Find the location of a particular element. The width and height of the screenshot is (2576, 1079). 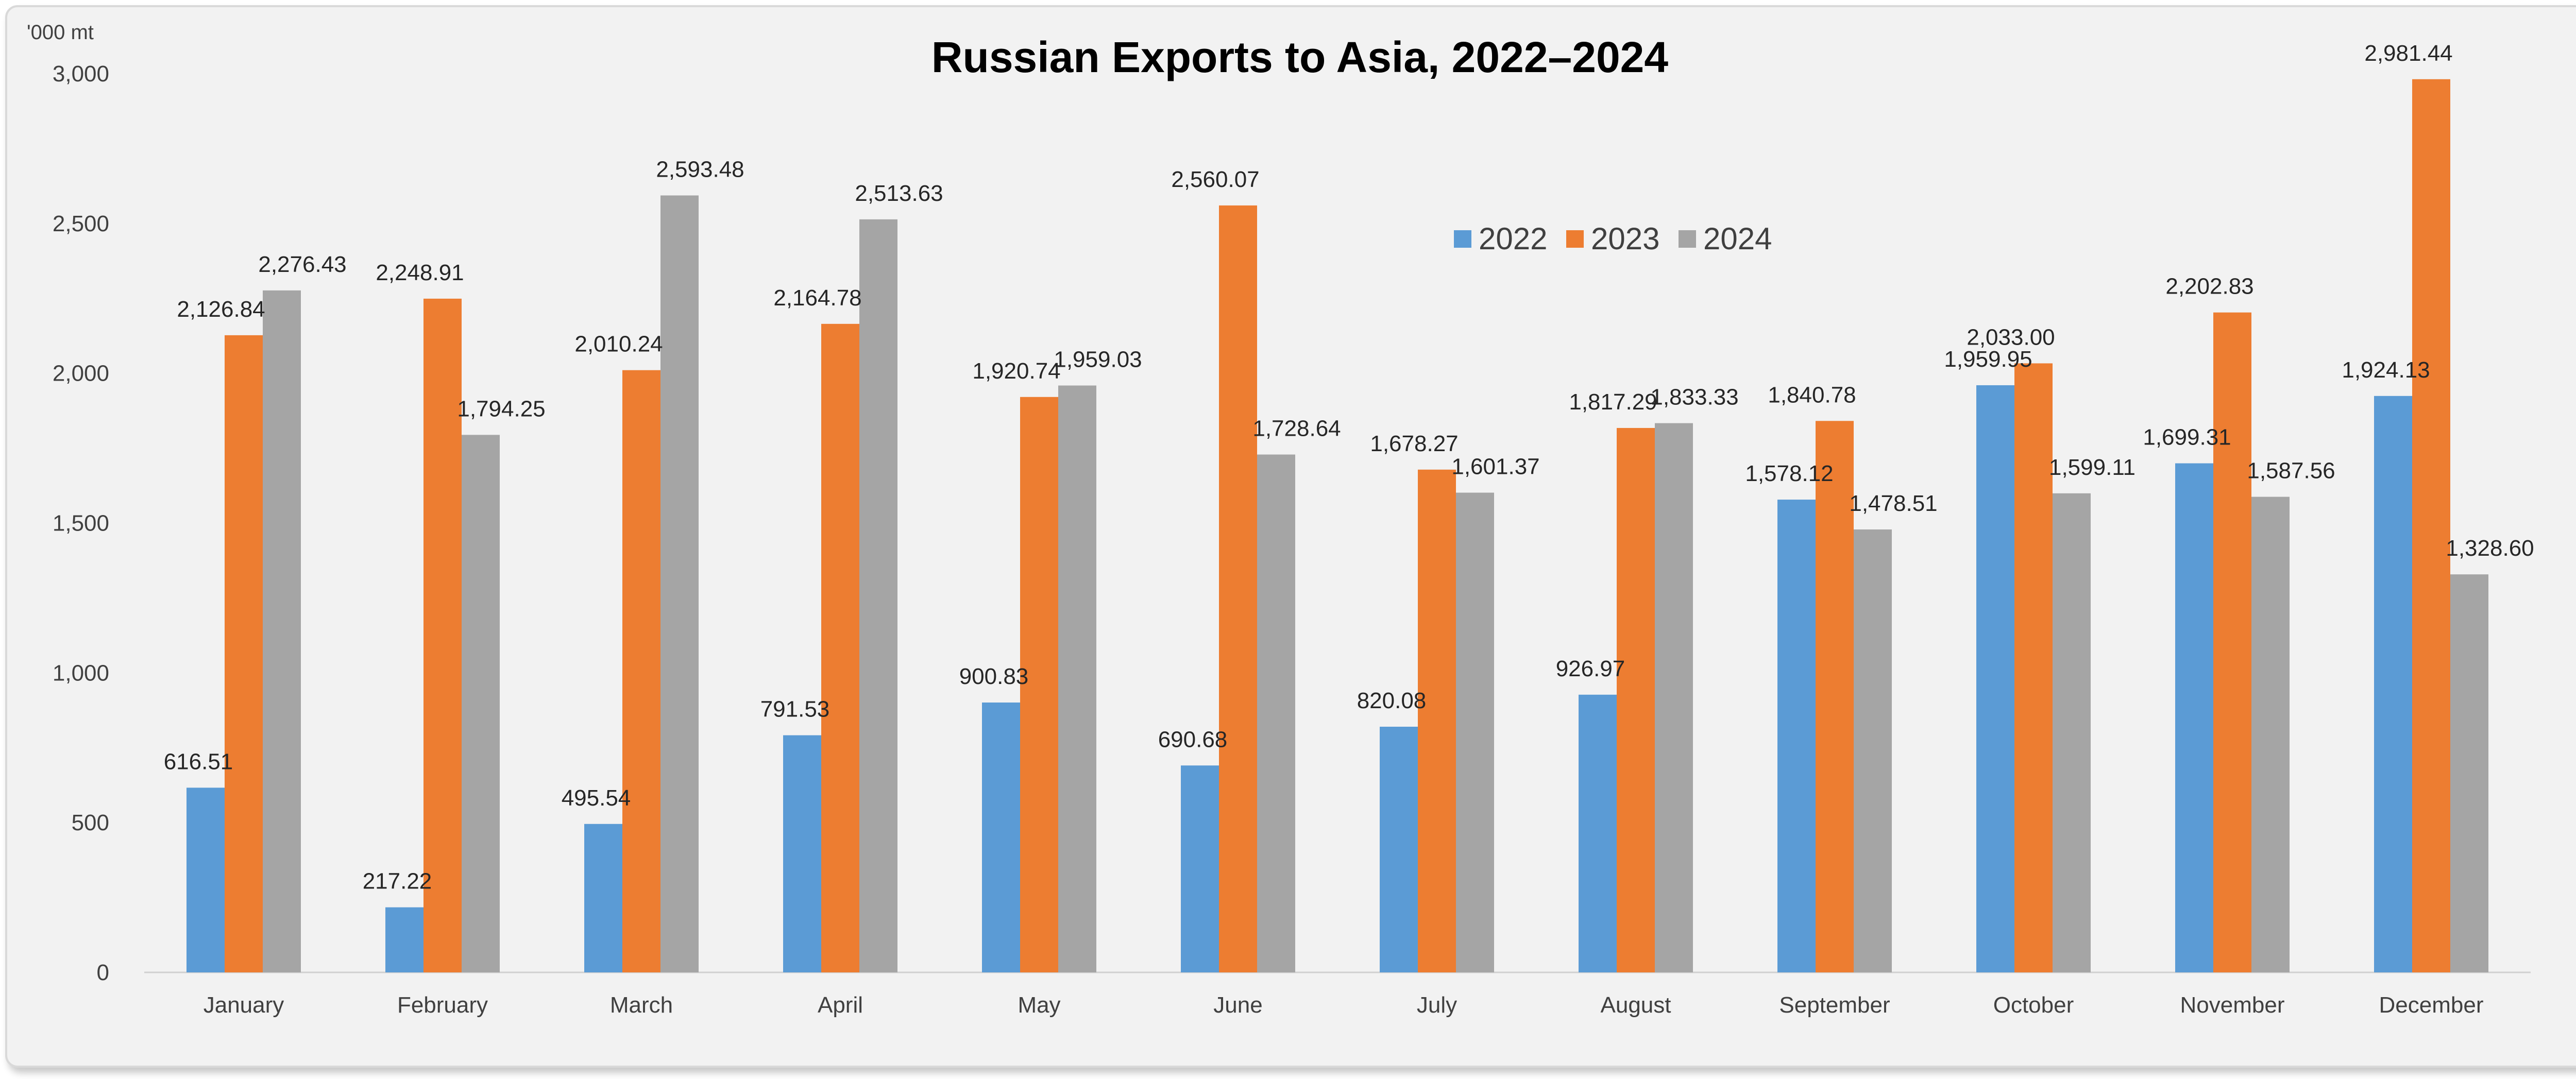

data-label: 1,924.13 is located at coordinates (2386, 370).